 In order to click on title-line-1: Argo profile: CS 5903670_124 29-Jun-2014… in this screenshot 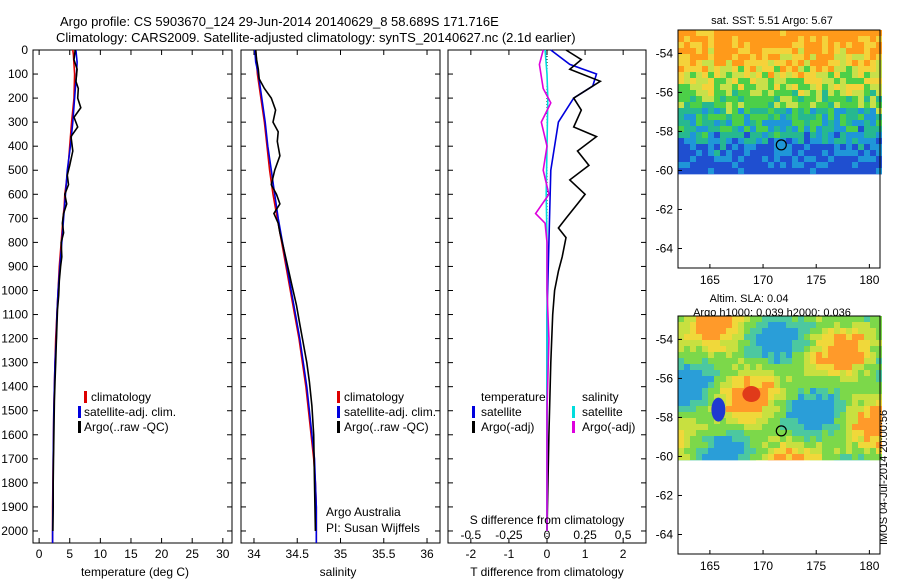, I will do `click(279, 21)`.